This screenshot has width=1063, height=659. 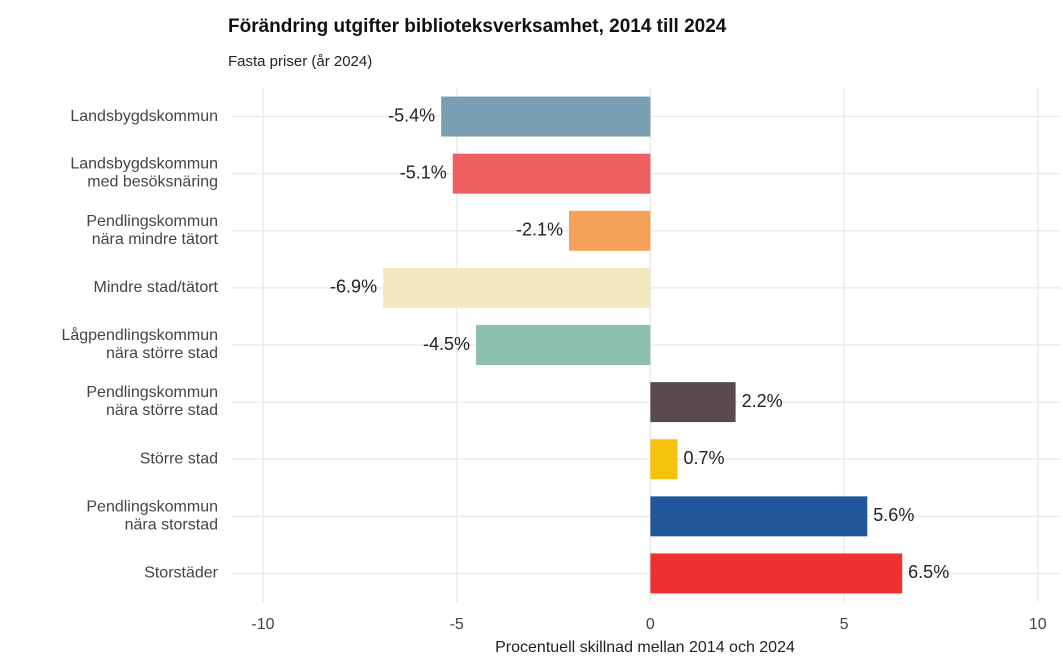 What do you see at coordinates (300, 61) in the screenshot?
I see `chart-subtitle: Fasta priser (år 2024)` at bounding box center [300, 61].